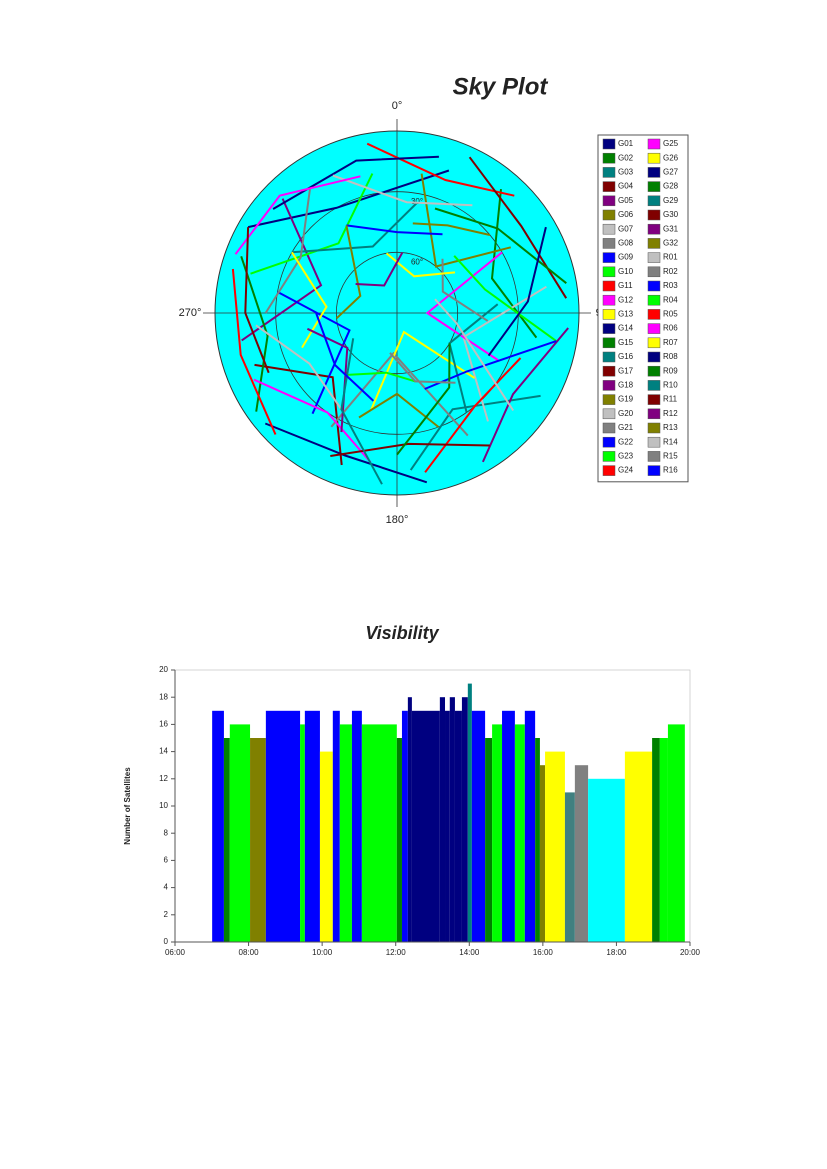 The image size is (827, 1169). I want to click on x-tick-label: 08:00, so click(249, 952).